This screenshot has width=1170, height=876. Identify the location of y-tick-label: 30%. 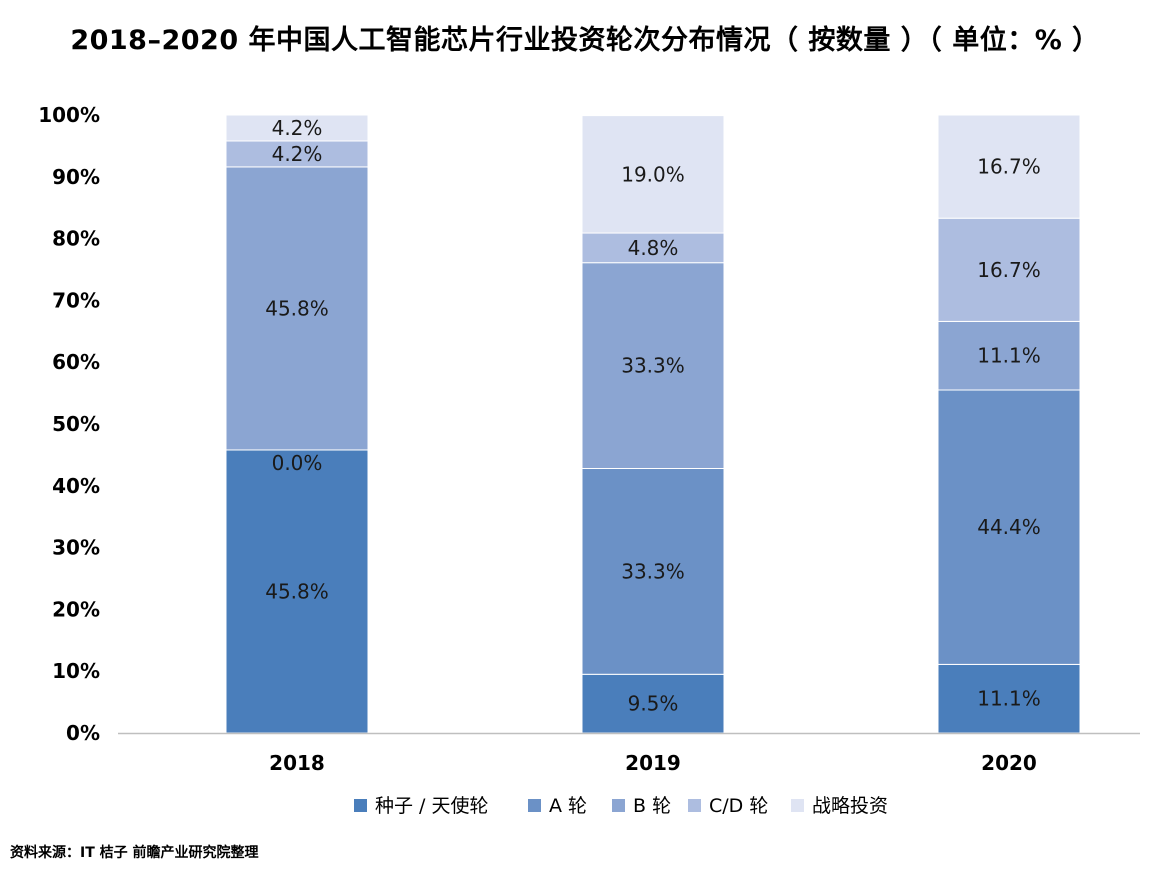
(76, 548).